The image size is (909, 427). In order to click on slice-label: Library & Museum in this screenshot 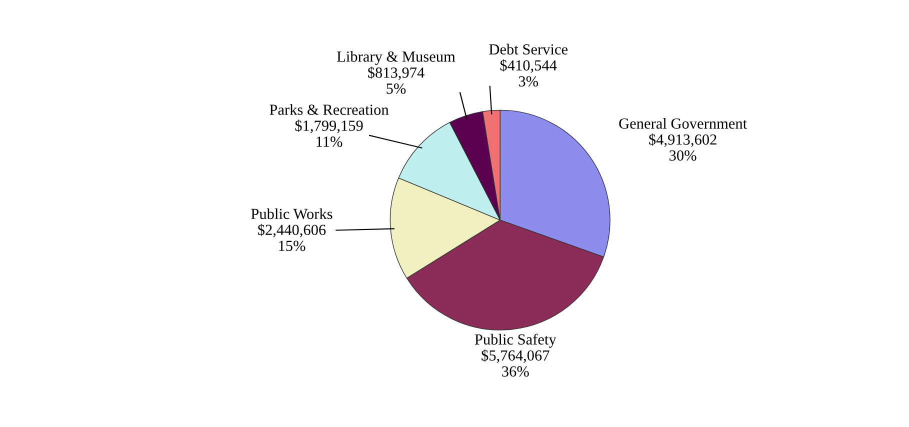, I will do `click(396, 58)`.